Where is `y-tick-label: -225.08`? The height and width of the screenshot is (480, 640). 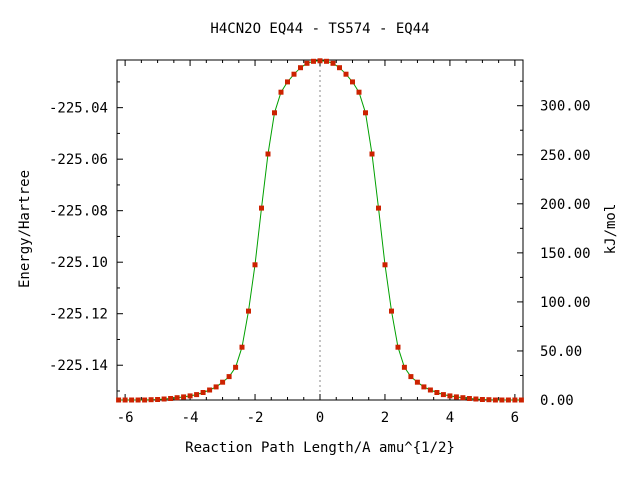
y-tick-label: -225.08 is located at coordinates (78, 212).